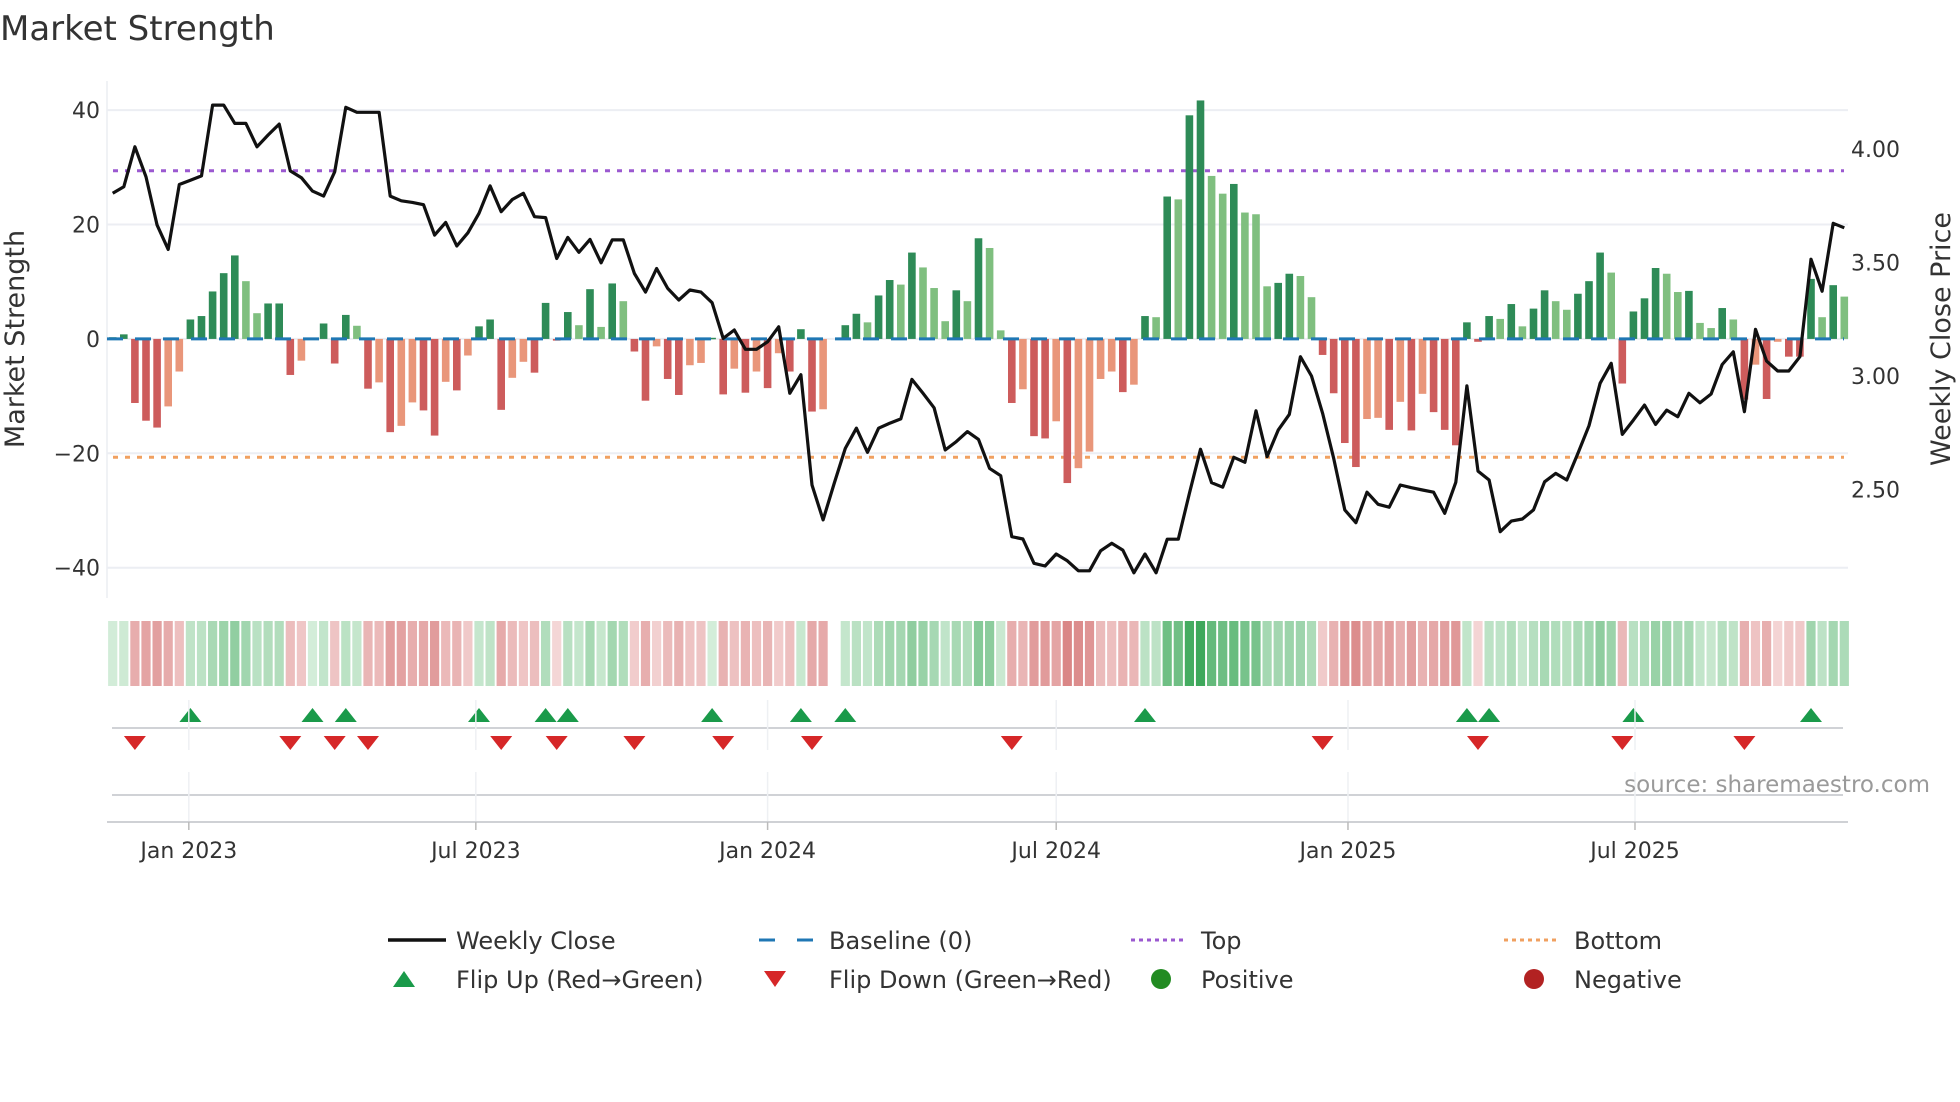 This screenshot has width=1960, height=1102. I want to click on left-axis-title: Market Strength, so click(15, 339).